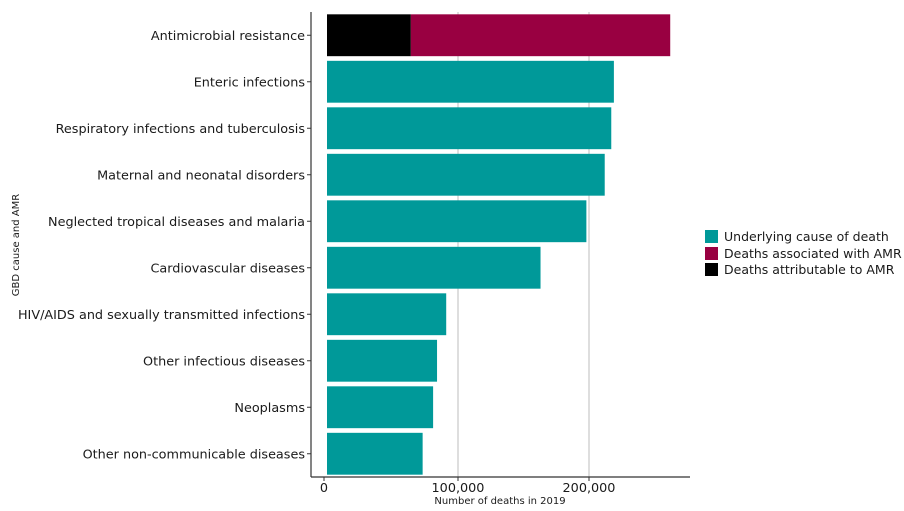 The height and width of the screenshot is (511, 904). I want to click on legend-label-associated: Deaths associated with AMR, so click(813, 253).